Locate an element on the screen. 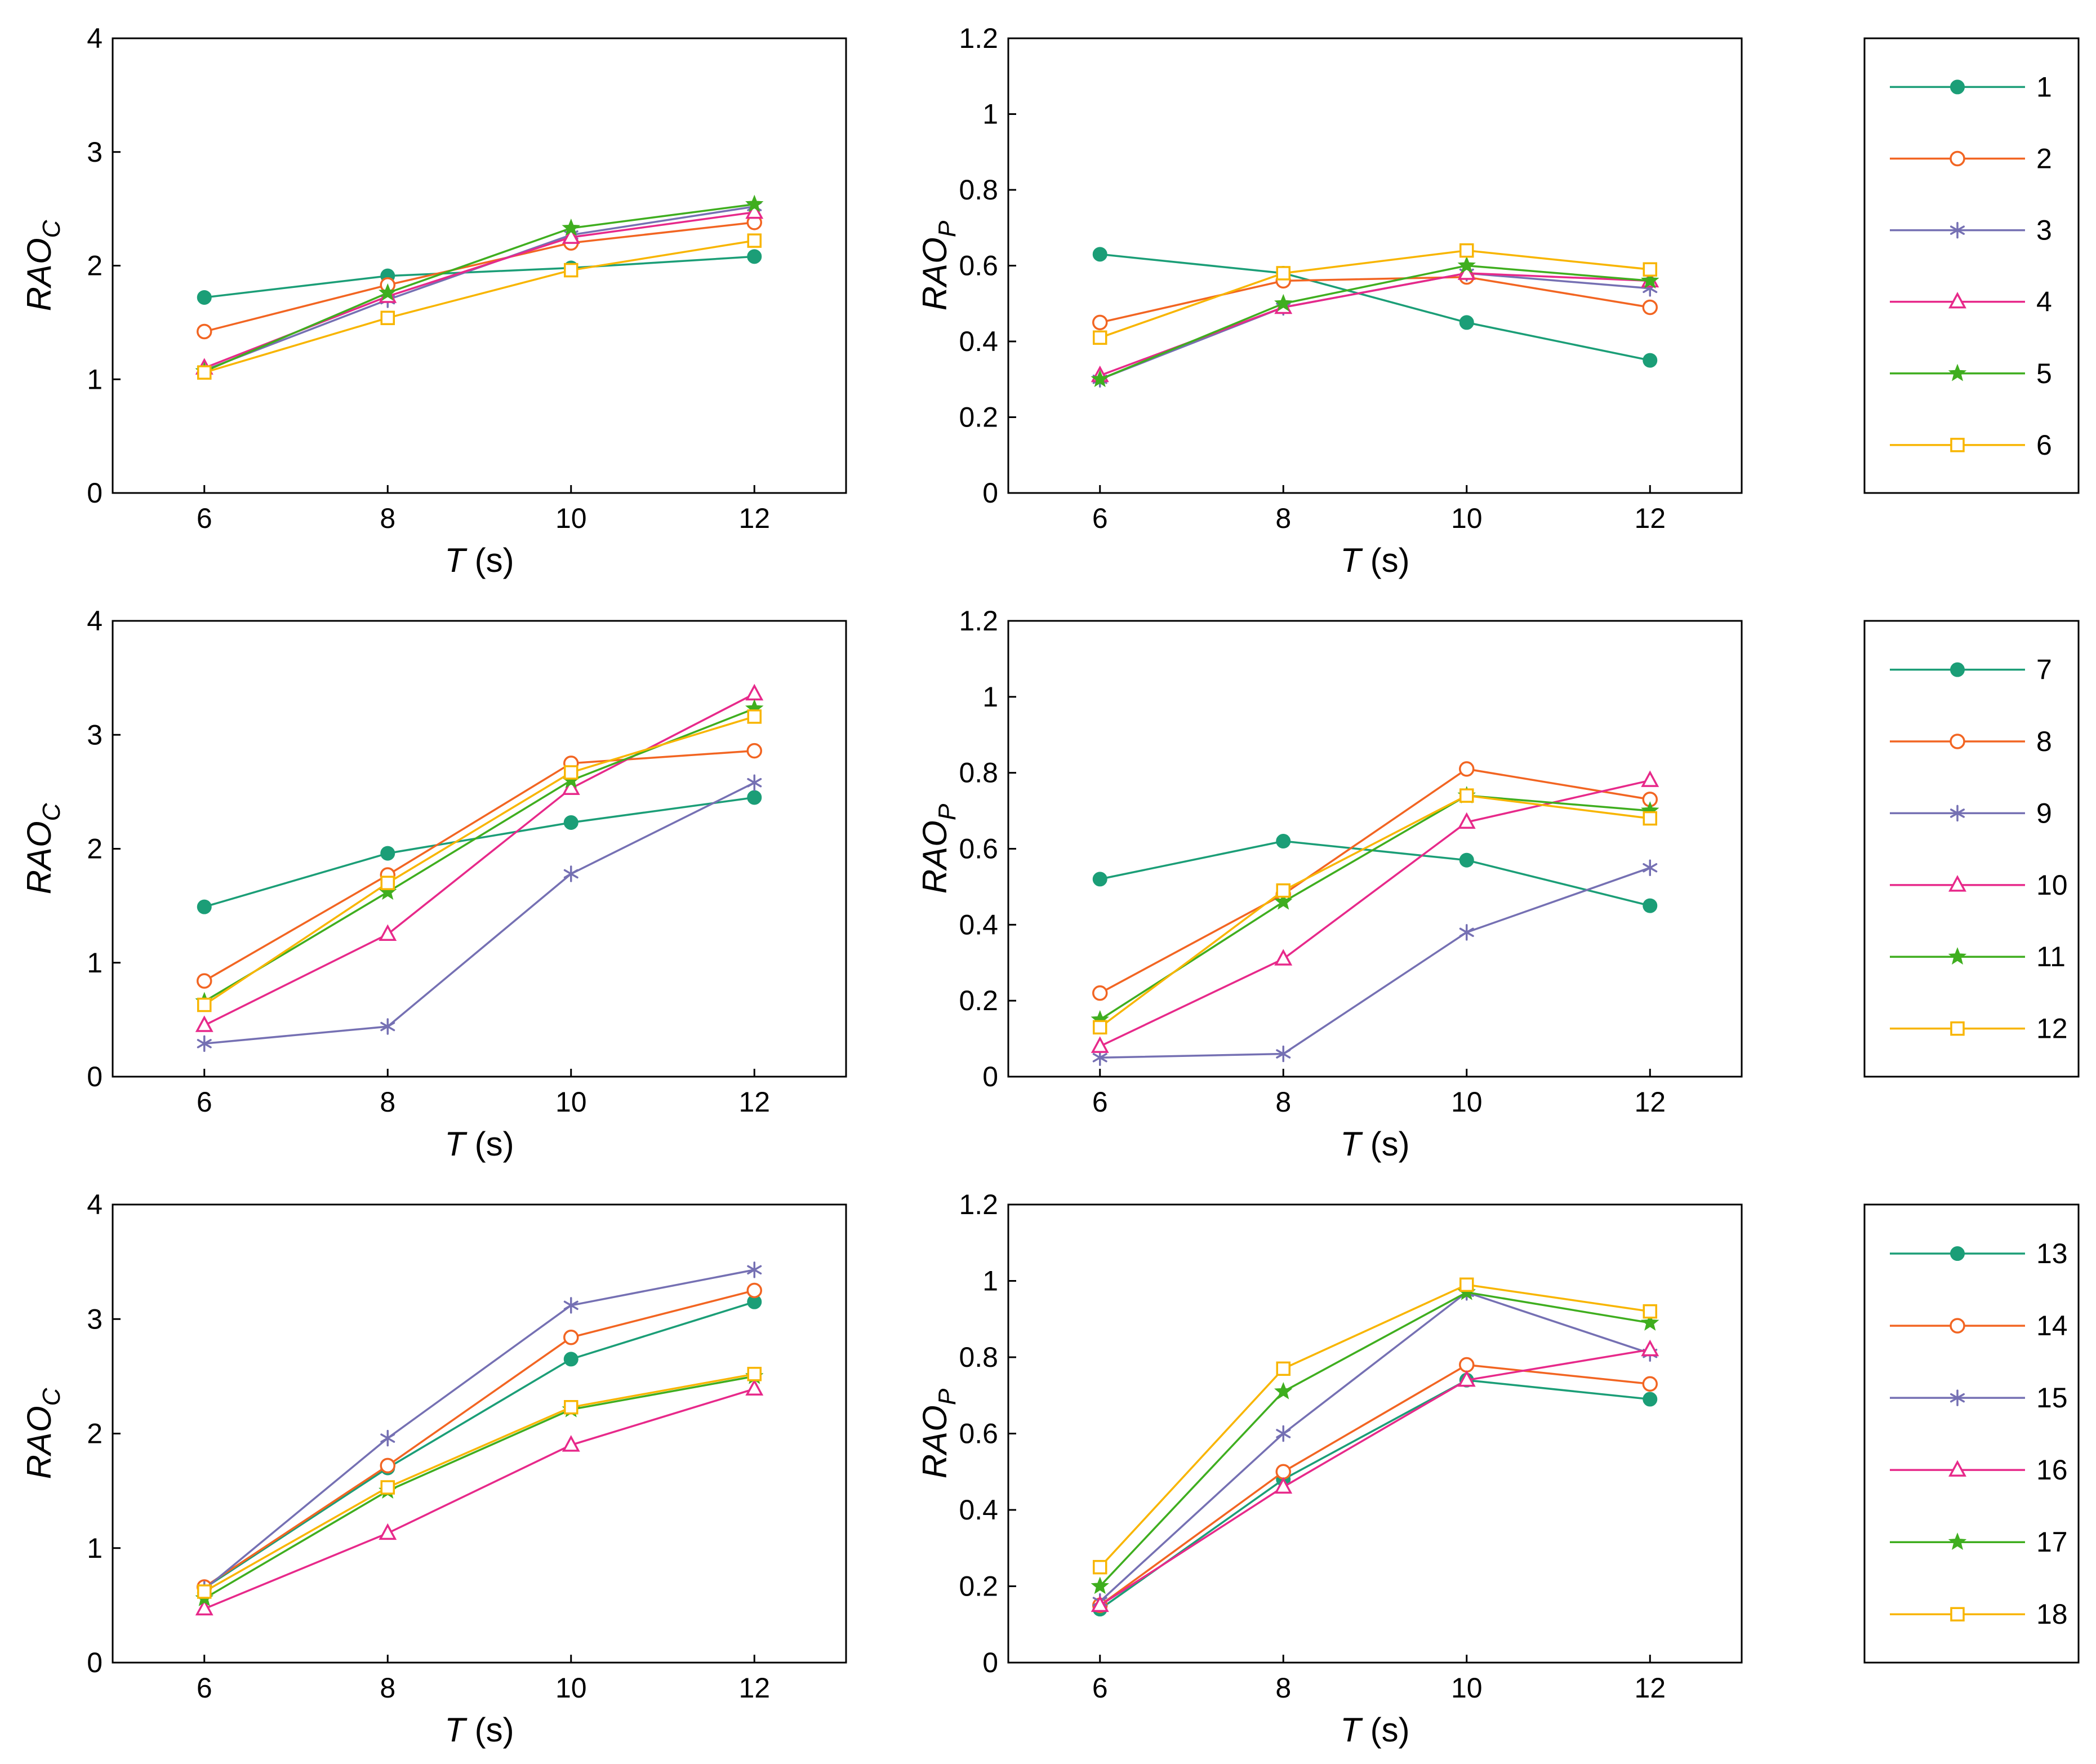 This screenshot has height=1764, width=2096. series-8-point is located at coordinates (1467, 769).